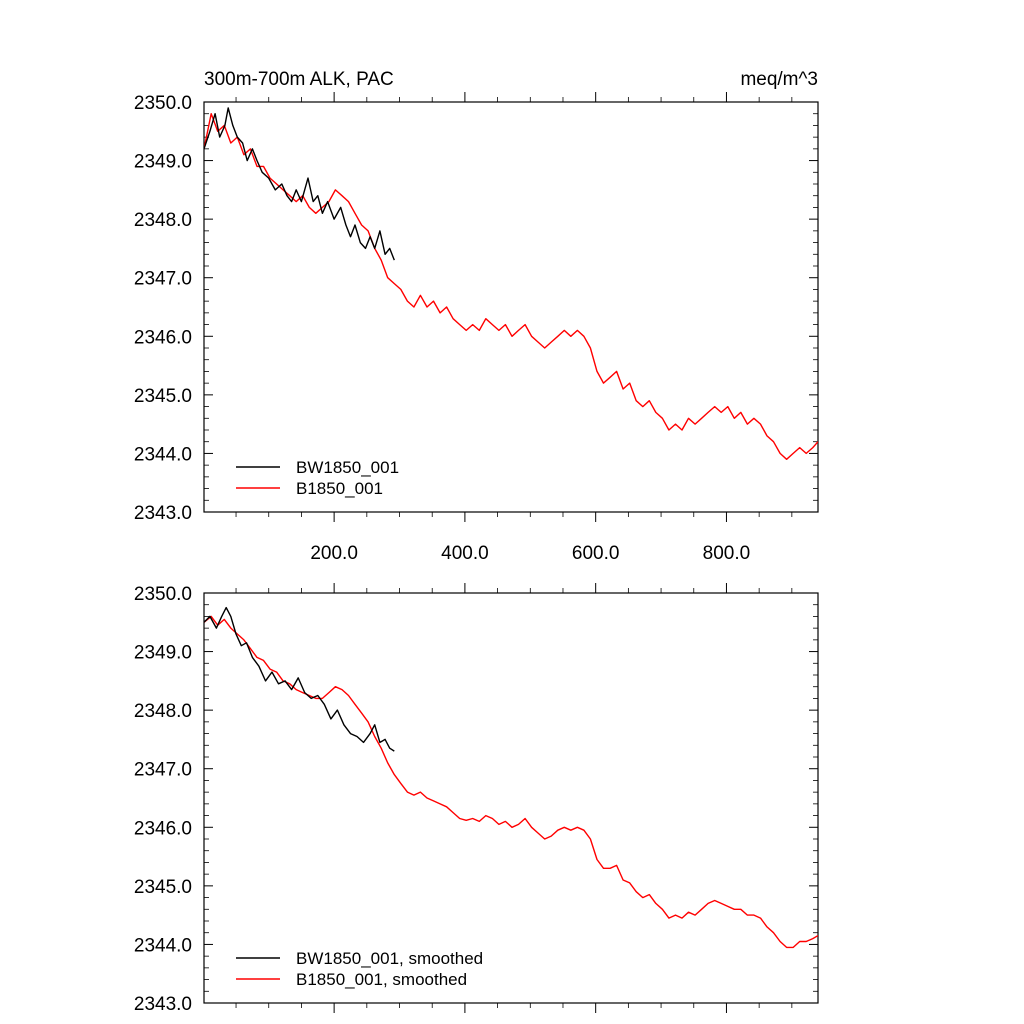 The height and width of the screenshot is (1024, 1024). What do you see at coordinates (779, 79) in the screenshot?
I see `chart-title-right: meq/m^3` at bounding box center [779, 79].